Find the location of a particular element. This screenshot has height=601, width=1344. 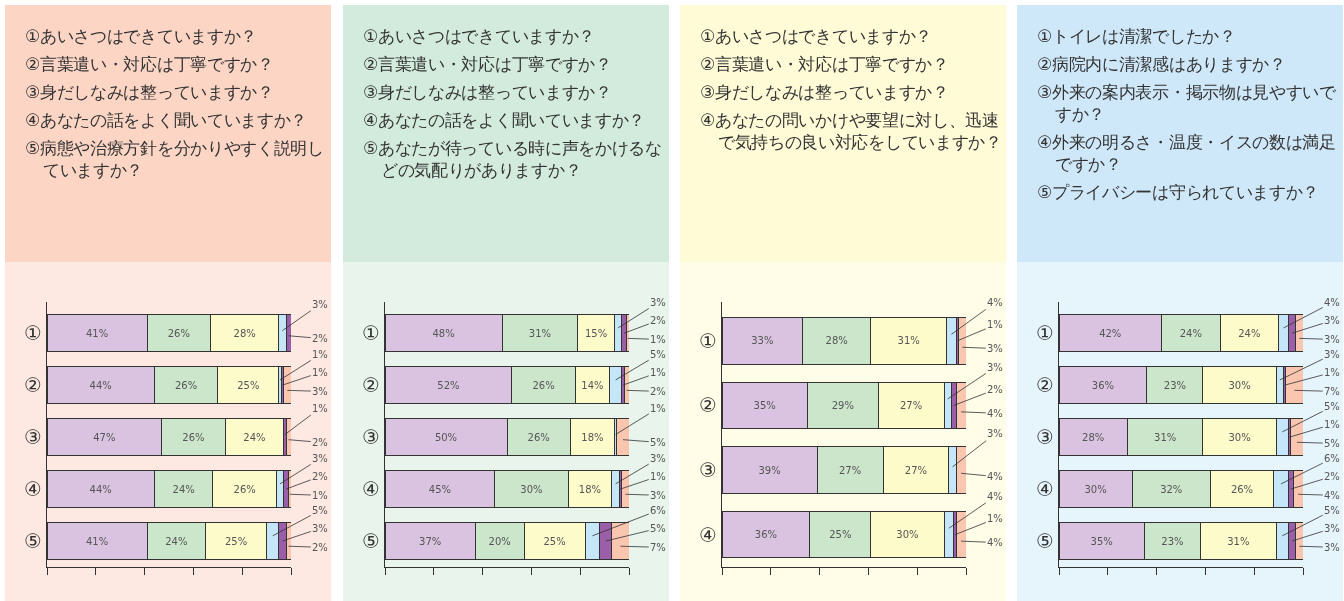

data-label: 48% is located at coordinates (443, 333).